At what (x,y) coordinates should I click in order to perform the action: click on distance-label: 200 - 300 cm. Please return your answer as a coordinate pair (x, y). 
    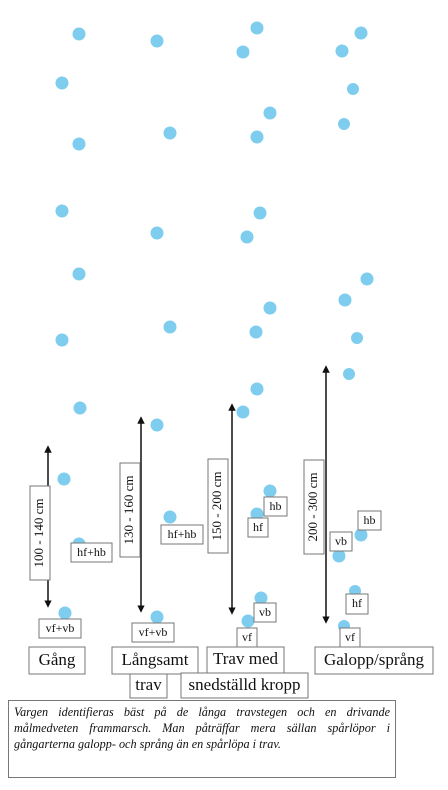
    Looking at the image, I should click on (312, 507).